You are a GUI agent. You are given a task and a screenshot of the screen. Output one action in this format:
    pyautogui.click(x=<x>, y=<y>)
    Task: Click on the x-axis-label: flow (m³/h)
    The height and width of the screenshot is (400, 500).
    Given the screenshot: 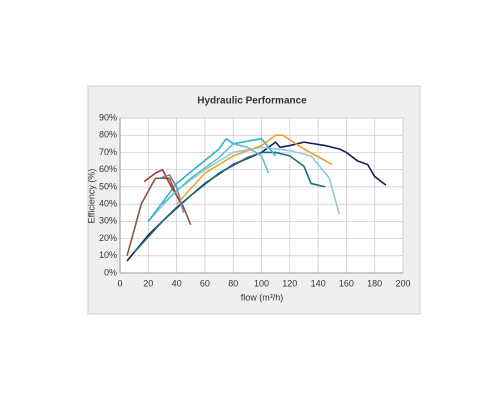 What is the action you would take?
    pyautogui.click(x=262, y=297)
    